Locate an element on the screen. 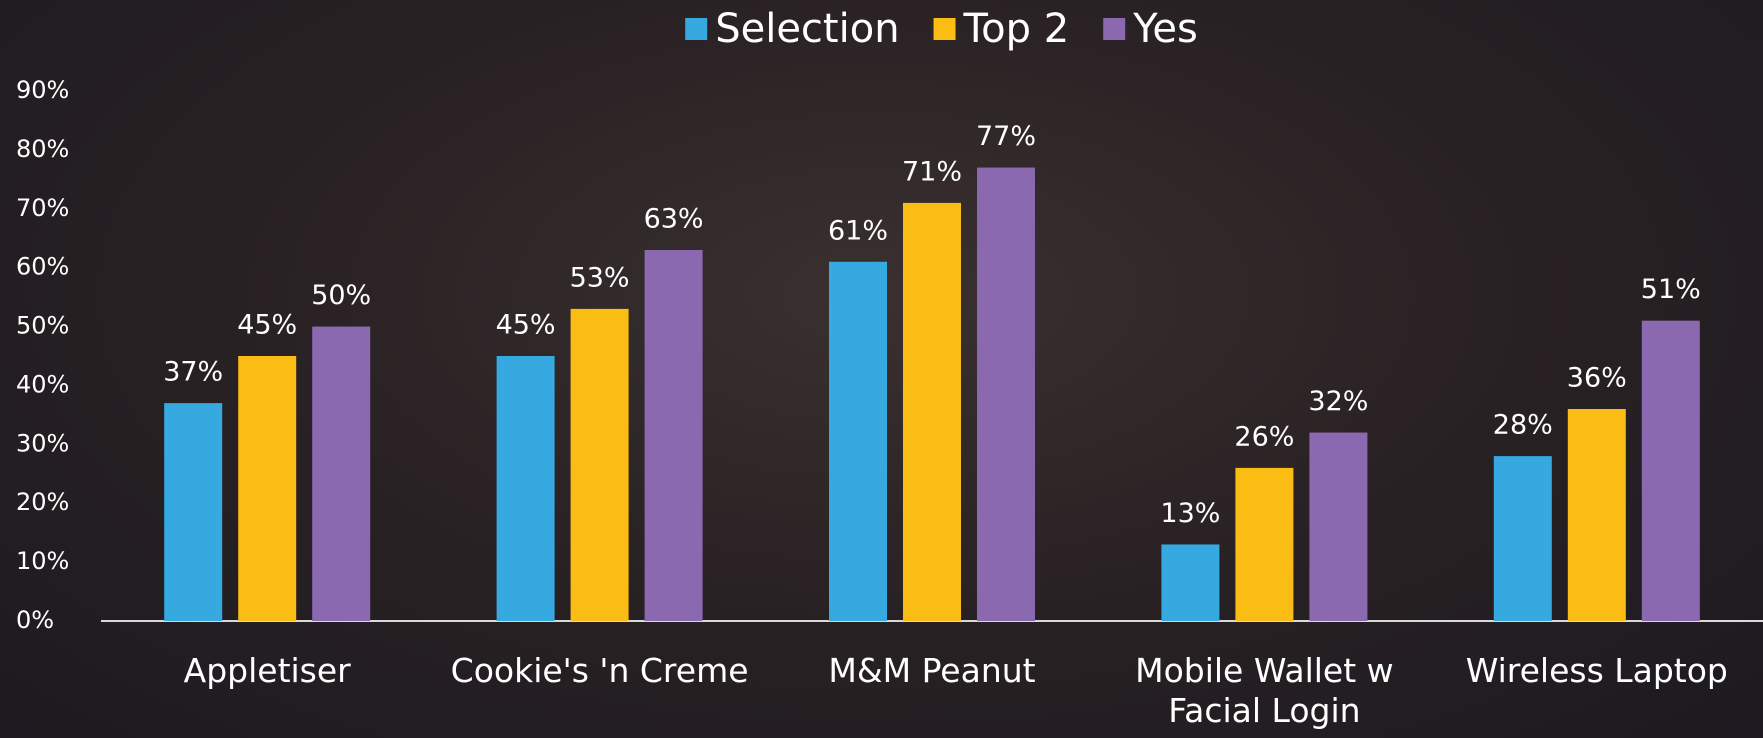 The image size is (1763, 738). y-tick-label: 0% is located at coordinates (35, 620).